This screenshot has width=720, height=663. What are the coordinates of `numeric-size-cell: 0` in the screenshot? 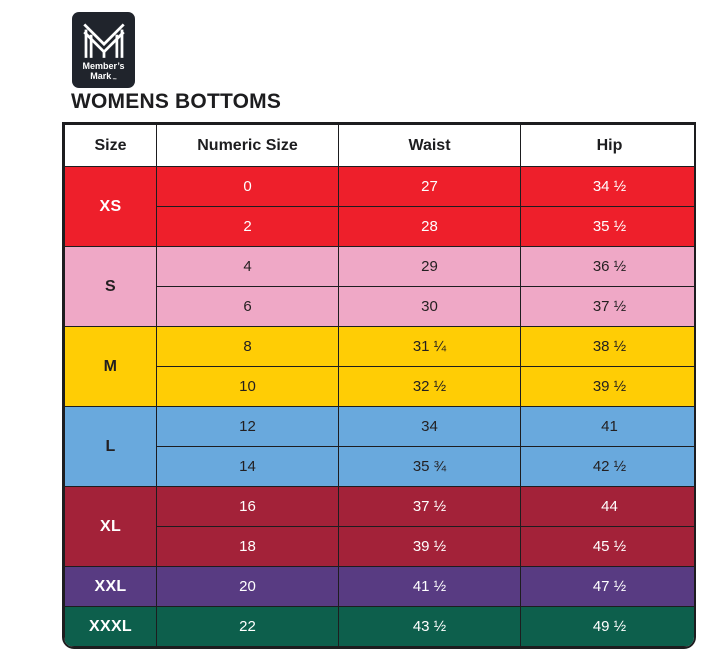 It's located at (247, 186).